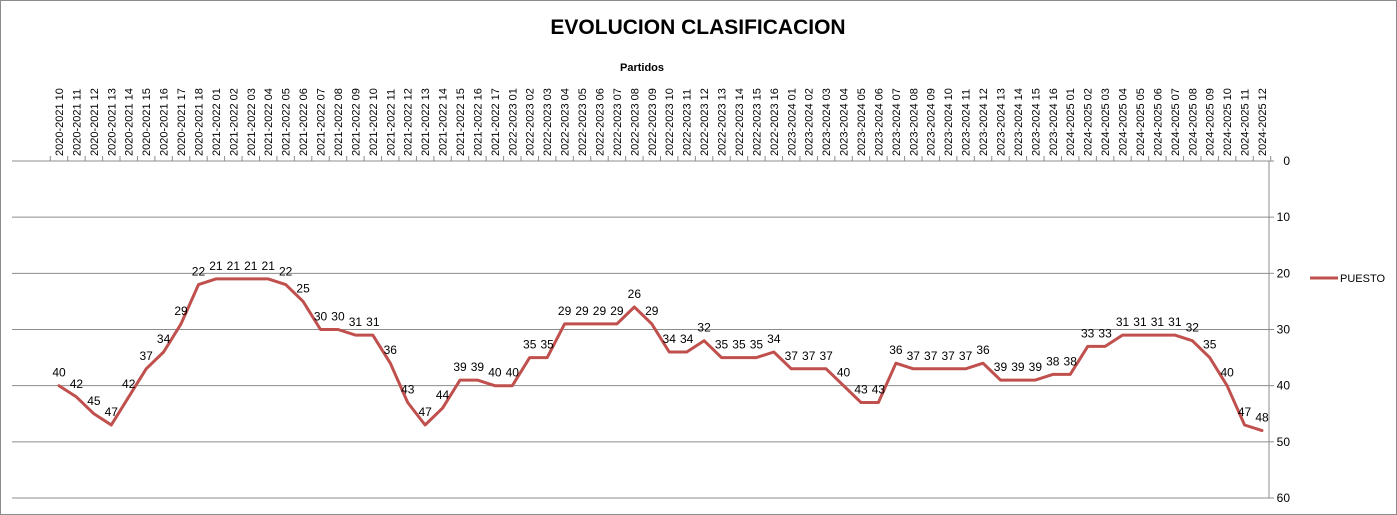 This screenshot has height=515, width=1397. What do you see at coordinates (94, 401) in the screenshot?
I see `data-label: 45` at bounding box center [94, 401].